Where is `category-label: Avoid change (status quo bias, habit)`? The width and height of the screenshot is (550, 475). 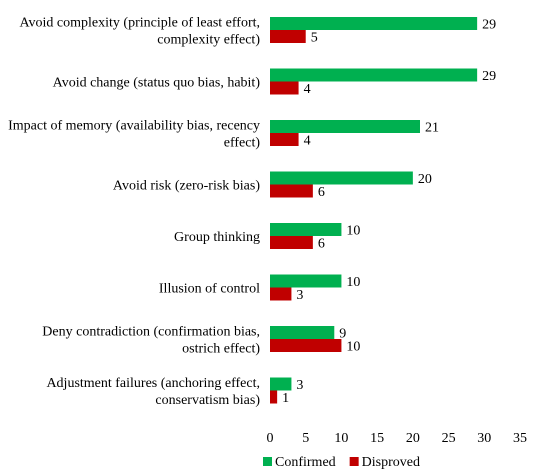 category-label: Avoid change (status quo bias, habit) is located at coordinates (157, 83).